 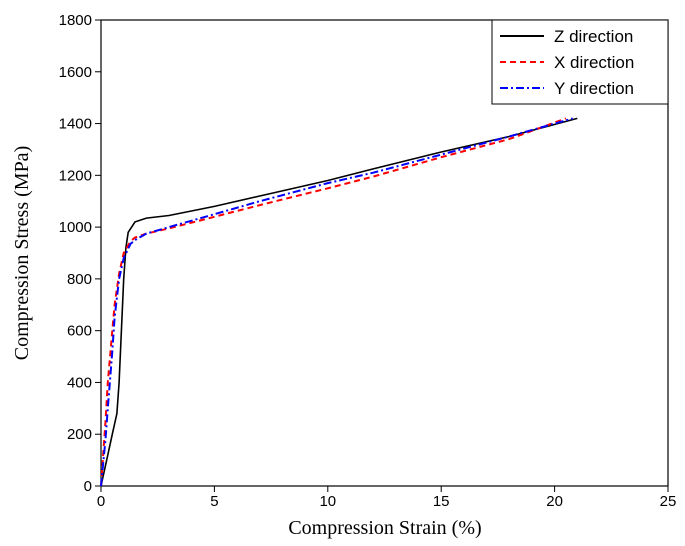 What do you see at coordinates (594, 88) in the screenshot?
I see `legend-label: Y direction` at bounding box center [594, 88].